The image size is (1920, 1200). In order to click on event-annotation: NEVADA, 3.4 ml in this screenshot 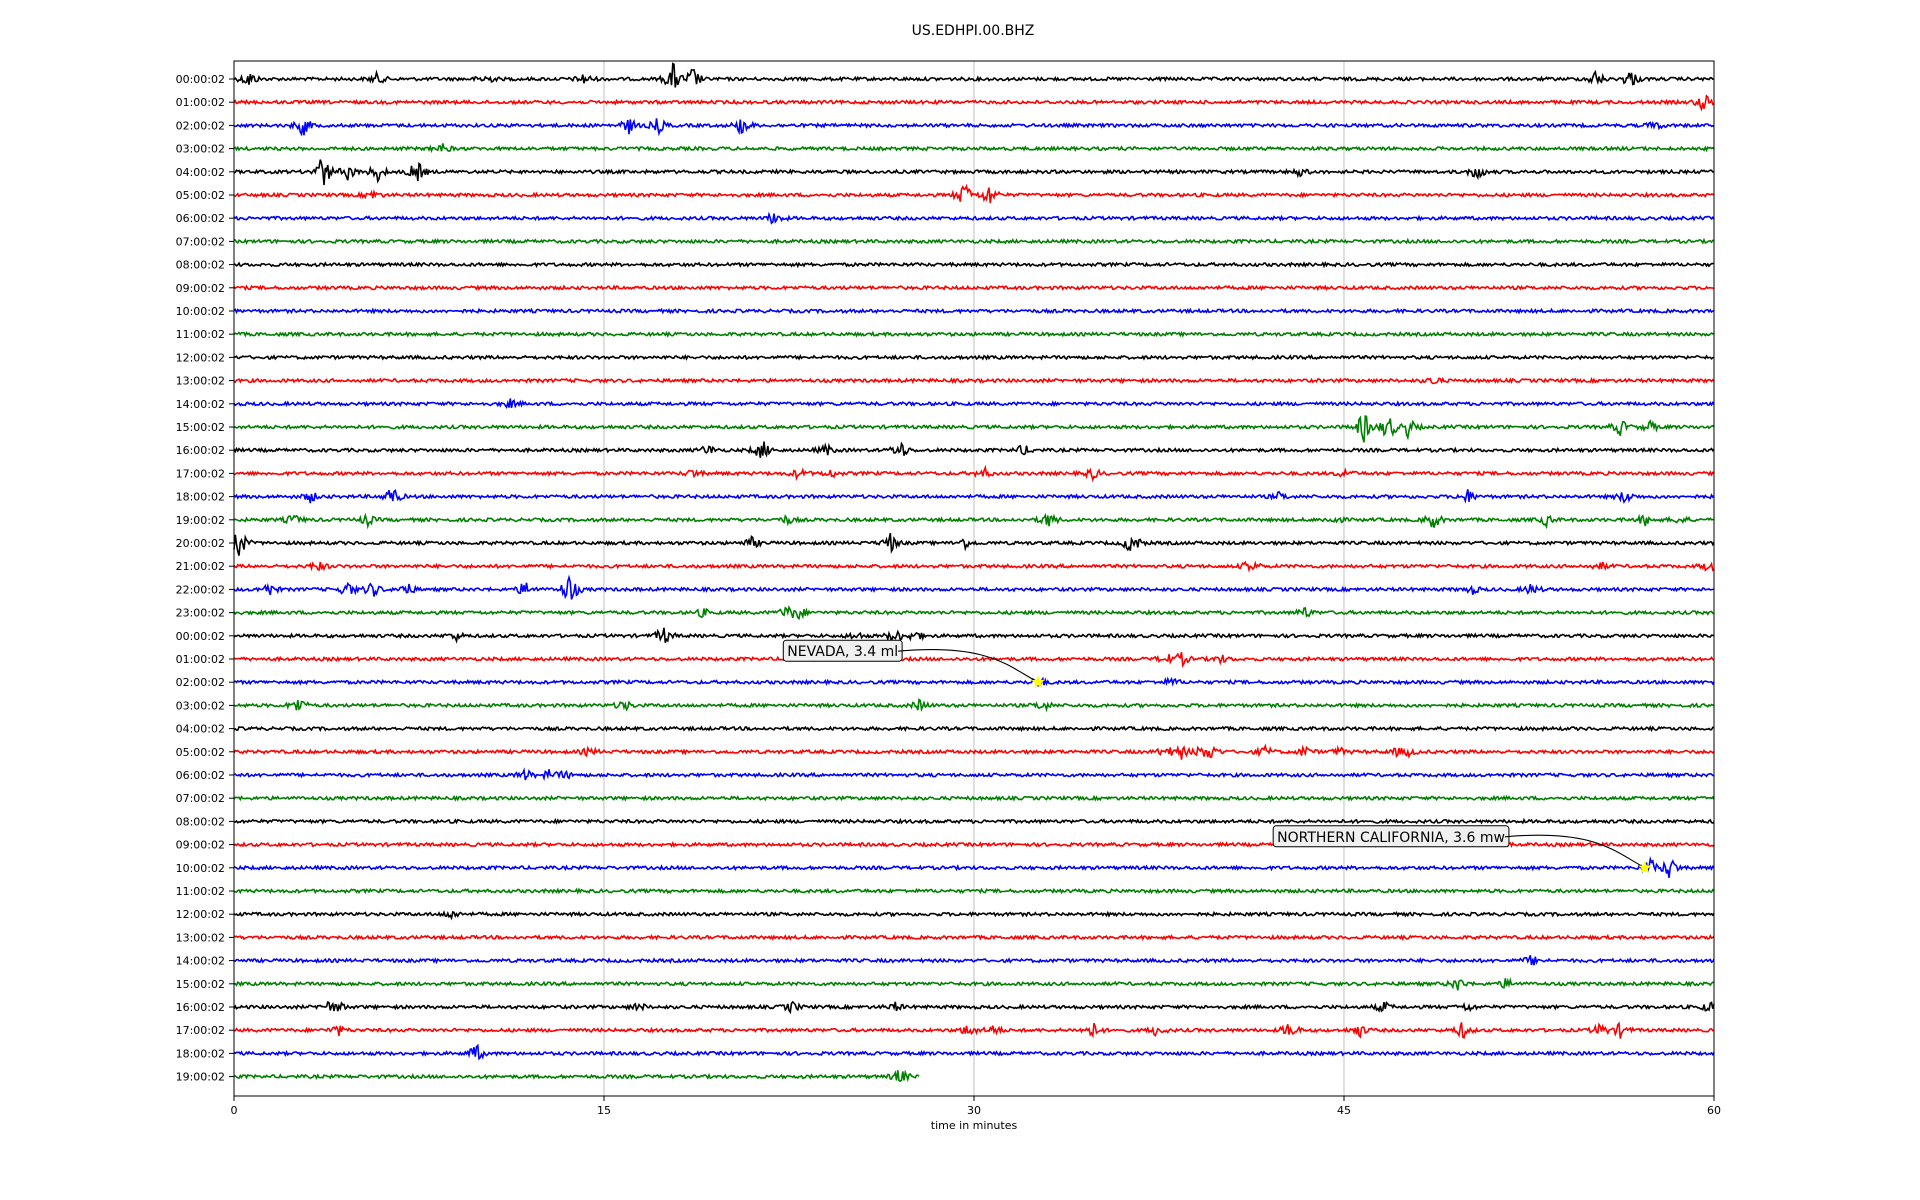, I will do `click(913, 663)`.